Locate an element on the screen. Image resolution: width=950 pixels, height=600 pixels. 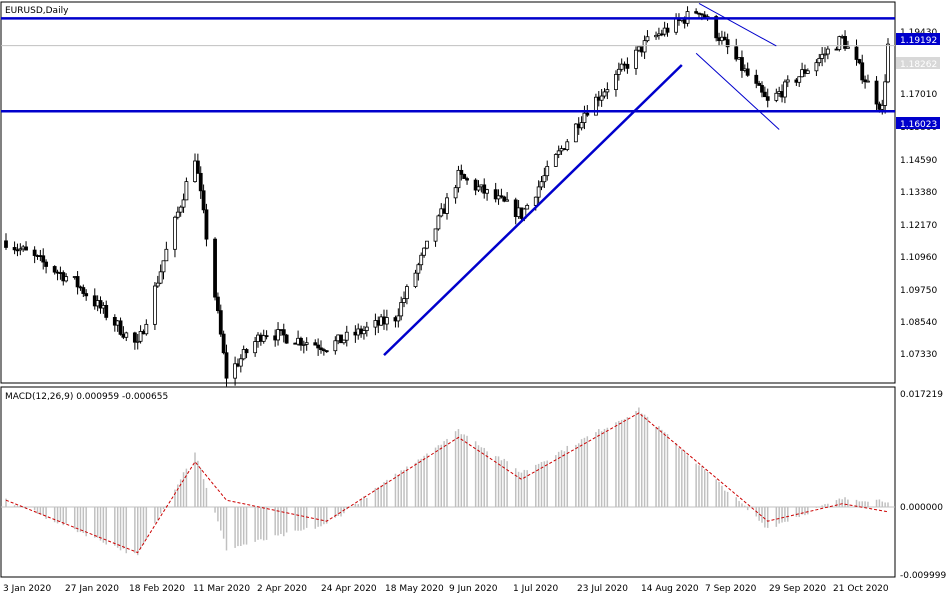
date-tick-label: 27 Jan 2020 is located at coordinates (92, 589).